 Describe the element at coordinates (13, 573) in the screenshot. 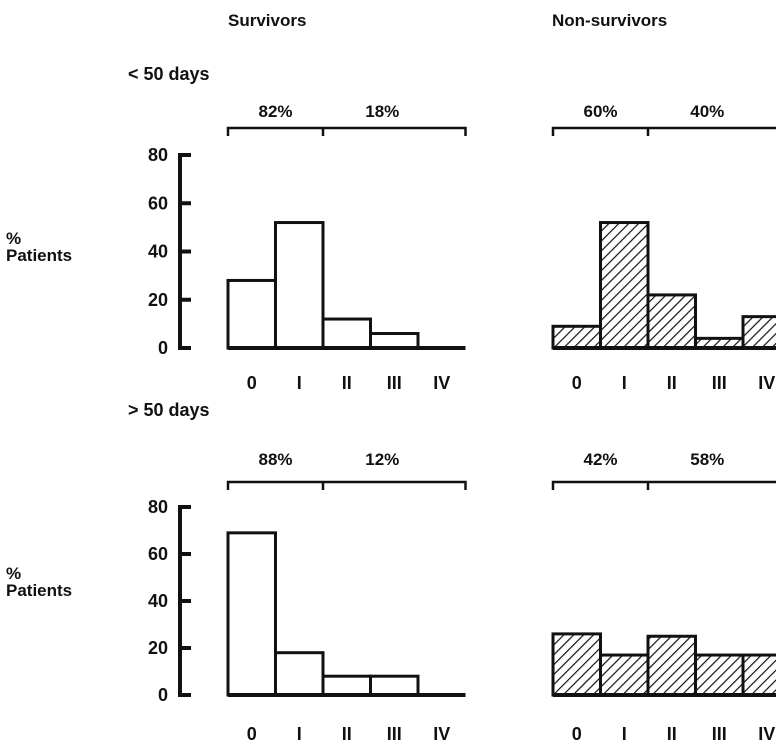

I see `y-label-bottom-percent: %` at that location.